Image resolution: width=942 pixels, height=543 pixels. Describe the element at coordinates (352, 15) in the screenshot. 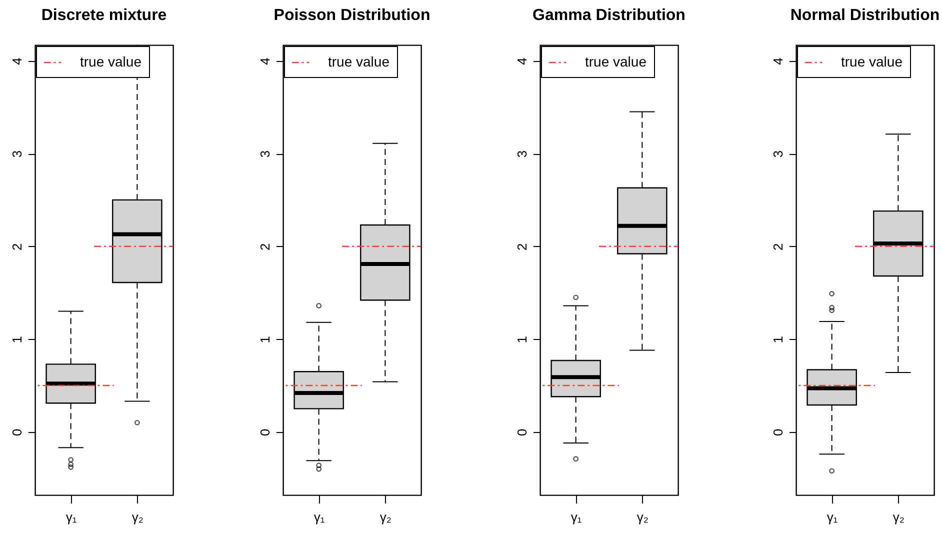

I see `chart-title: Poisson Distribution` at that location.